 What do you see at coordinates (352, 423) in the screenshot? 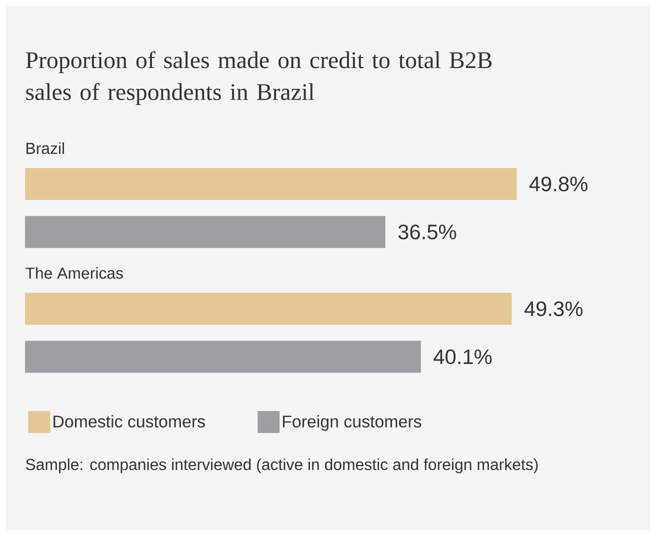
I see `legend-label: Foreign customers` at bounding box center [352, 423].